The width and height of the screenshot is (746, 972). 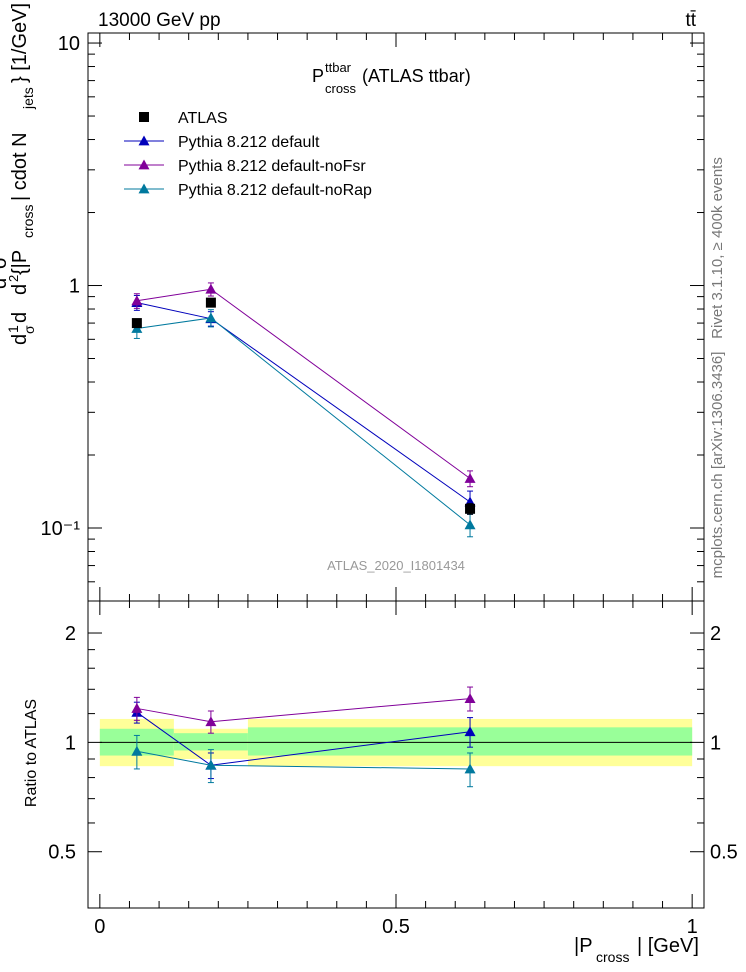 What do you see at coordinates (144, 117) in the screenshot?
I see `legend-marker-atlas` at bounding box center [144, 117].